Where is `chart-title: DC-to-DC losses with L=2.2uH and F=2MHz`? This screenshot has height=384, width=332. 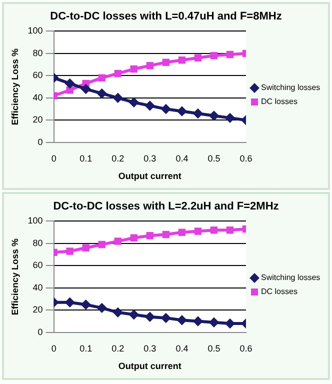
chart-title: DC-to-DC losses with L=2.2uH and F=2MHz is located at coordinates (166, 206).